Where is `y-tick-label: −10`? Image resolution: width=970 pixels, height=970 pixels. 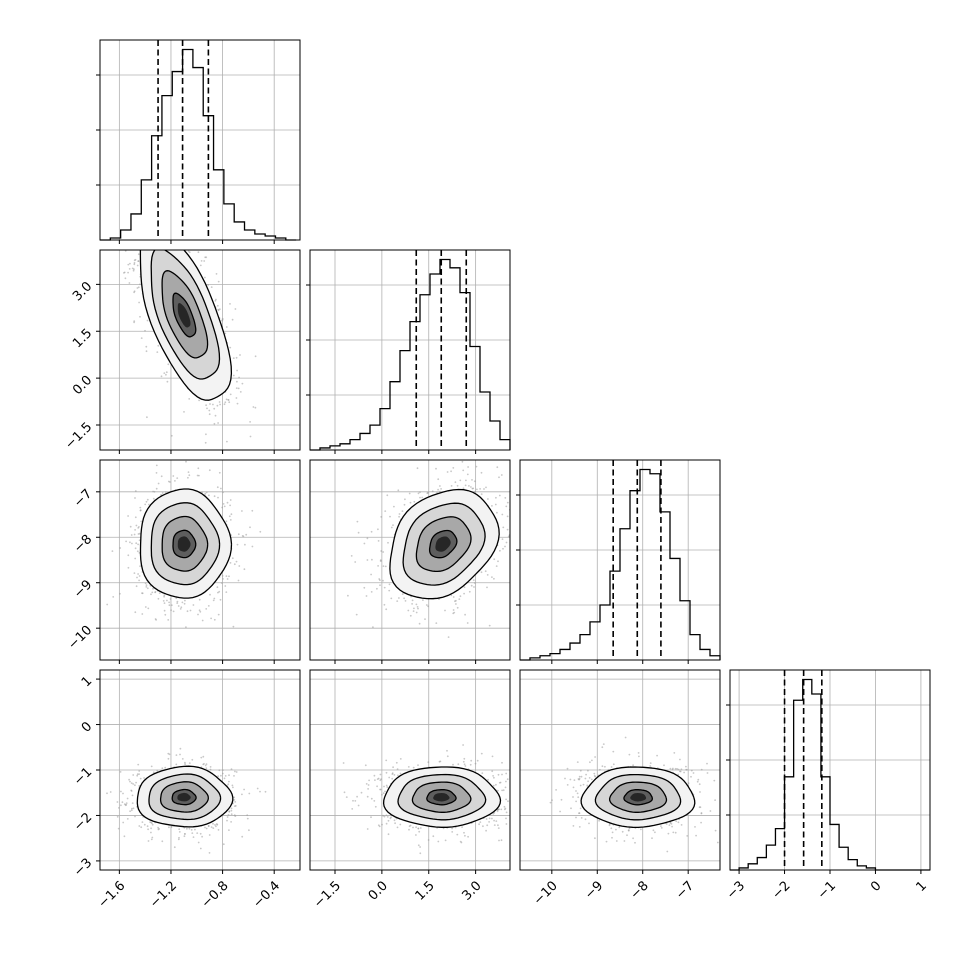 y-tick-label: −10 is located at coordinates (80, 638).